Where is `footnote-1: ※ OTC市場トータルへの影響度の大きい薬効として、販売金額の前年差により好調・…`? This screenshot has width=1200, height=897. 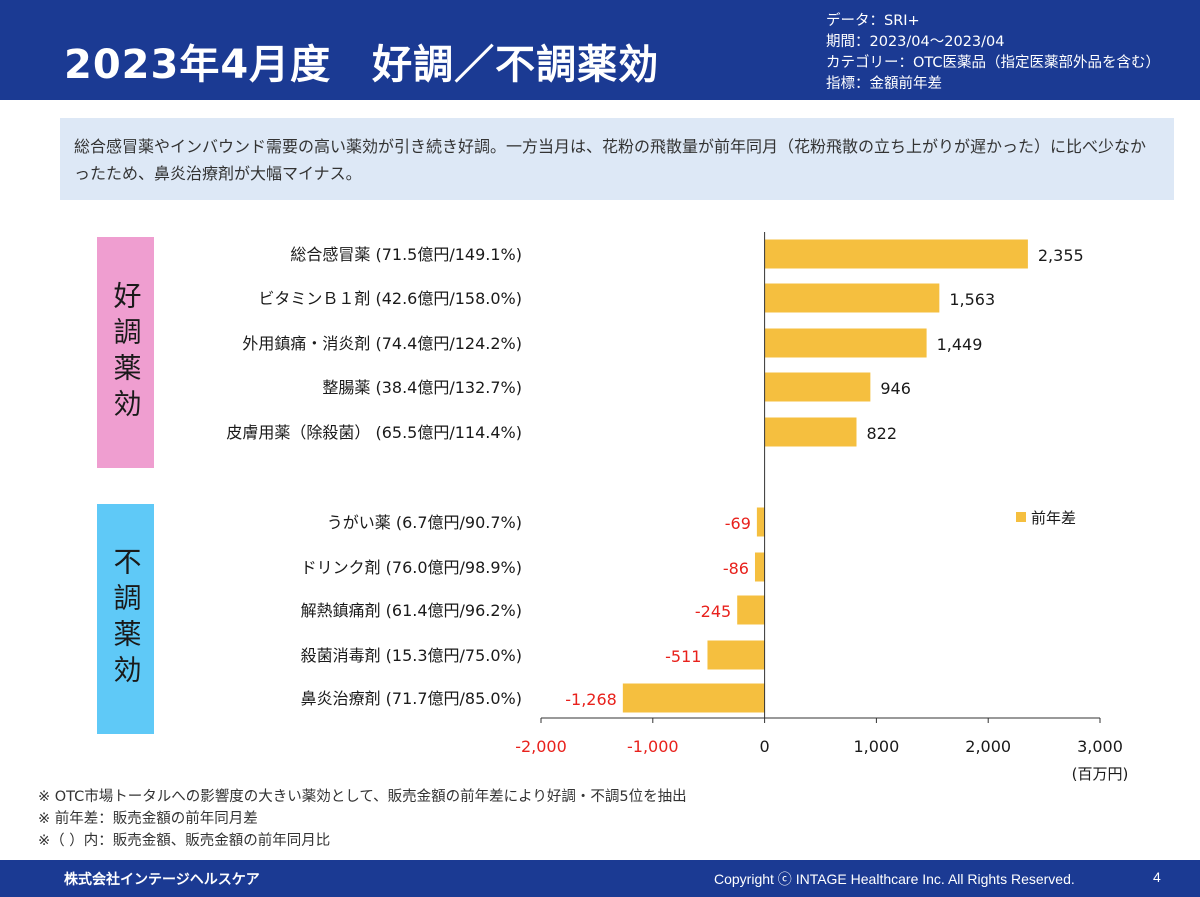 footnote-1: ※ OTC市場トータルへの影響度の大きい薬効として、販売金額の前年差により好調・… is located at coordinates (362, 797).